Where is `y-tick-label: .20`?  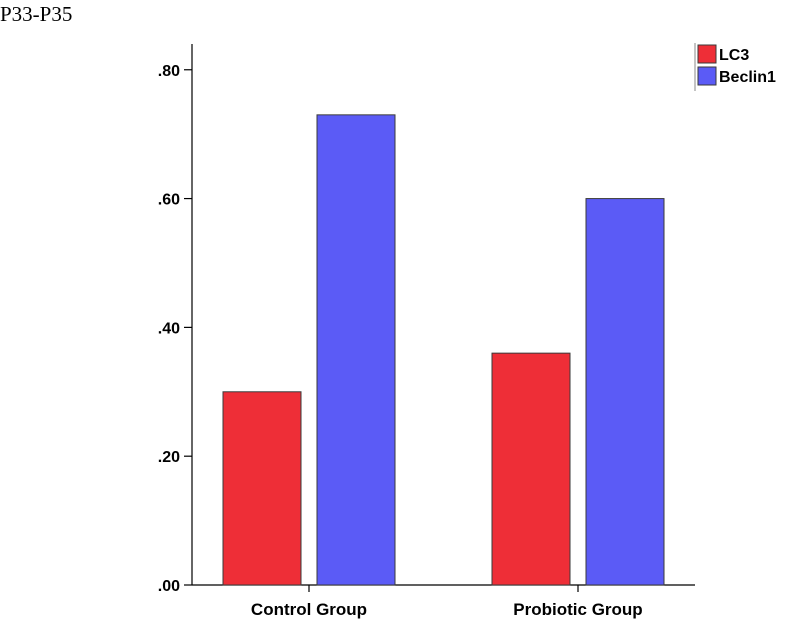
y-tick-label: .20 is located at coordinates (169, 457).